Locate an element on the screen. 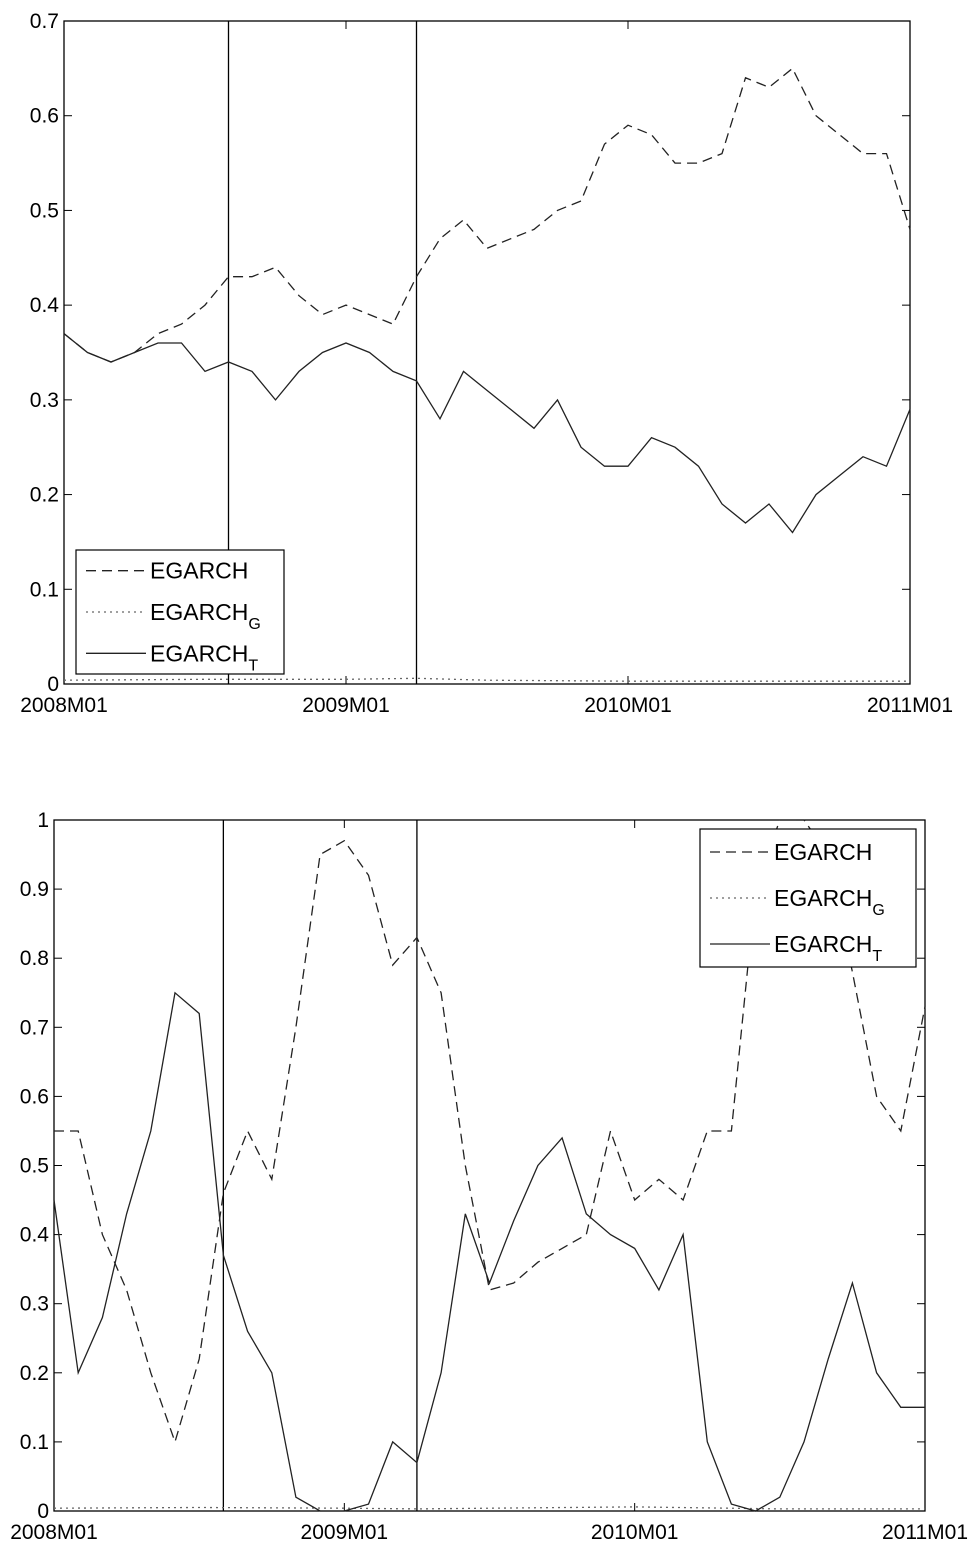 The image size is (971, 1552). y-tick-label: 0.8 is located at coordinates (34, 958).